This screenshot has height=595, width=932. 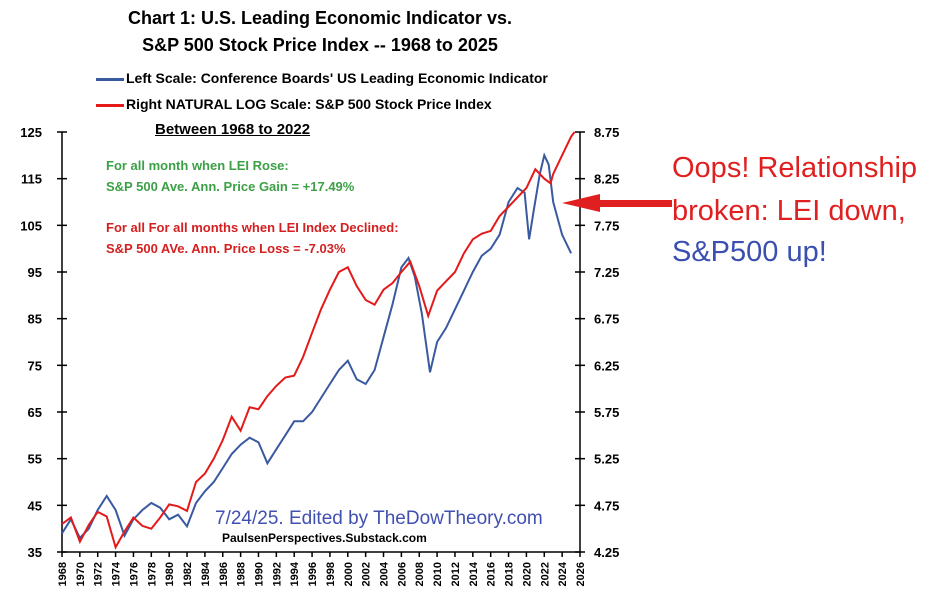 What do you see at coordinates (749, 252) in the screenshot?
I see `oops-annotation-line3: S&P500 up!` at bounding box center [749, 252].